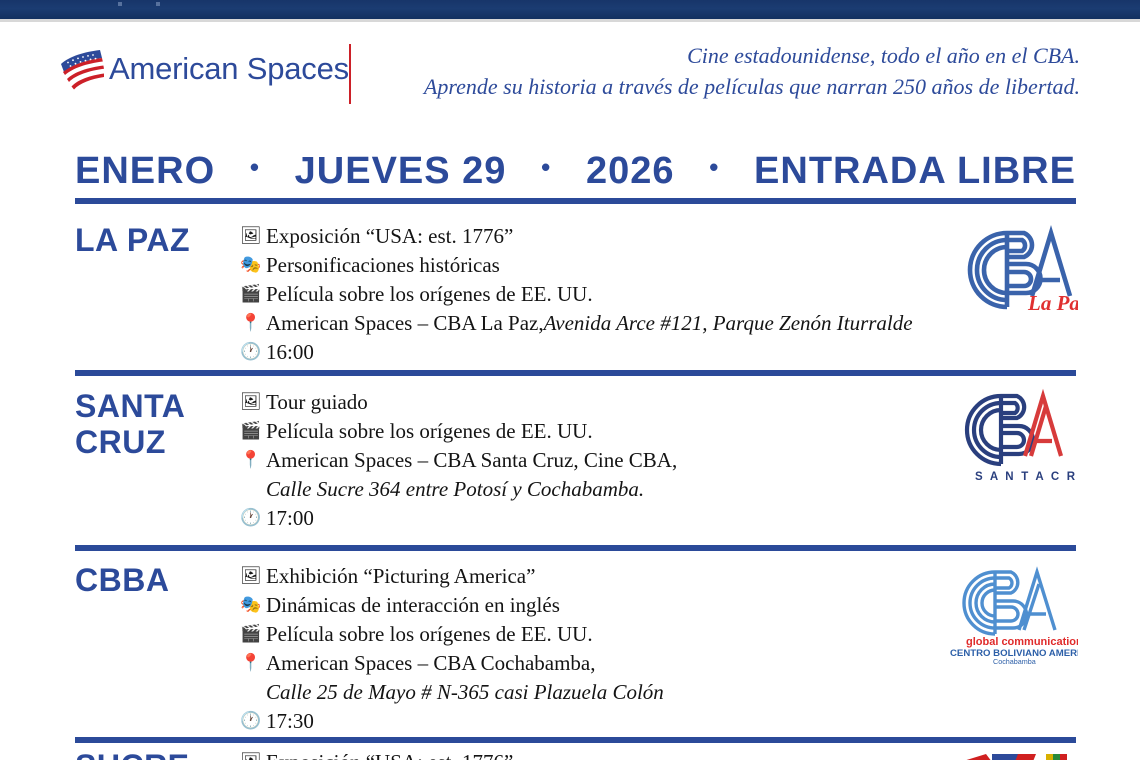 The height and width of the screenshot is (760, 1140). Describe the element at coordinates (585, 576) in the screenshot. I see `event-line-exhibition: 🖼 Exhibición “Picturing America”` at that location.